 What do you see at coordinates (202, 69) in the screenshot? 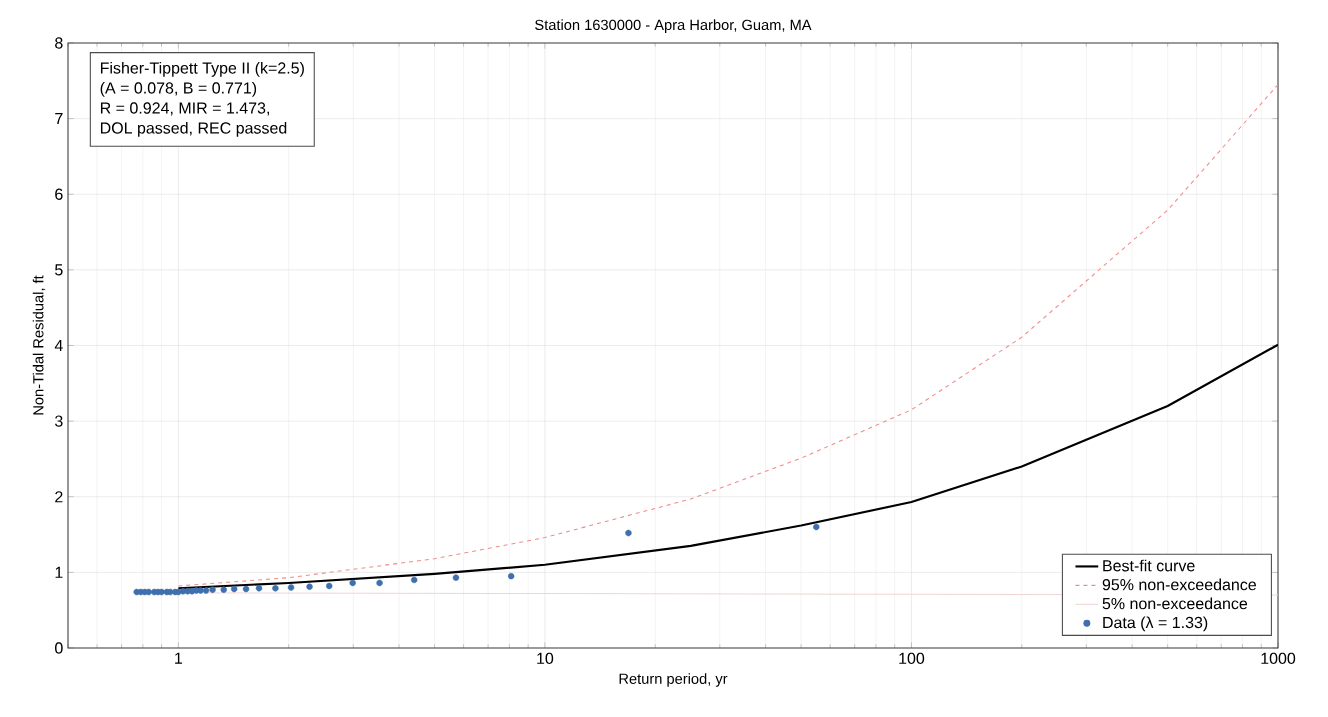
I see `annotation: Fisher-Tippett Type II (k=2.5)` at bounding box center [202, 69].